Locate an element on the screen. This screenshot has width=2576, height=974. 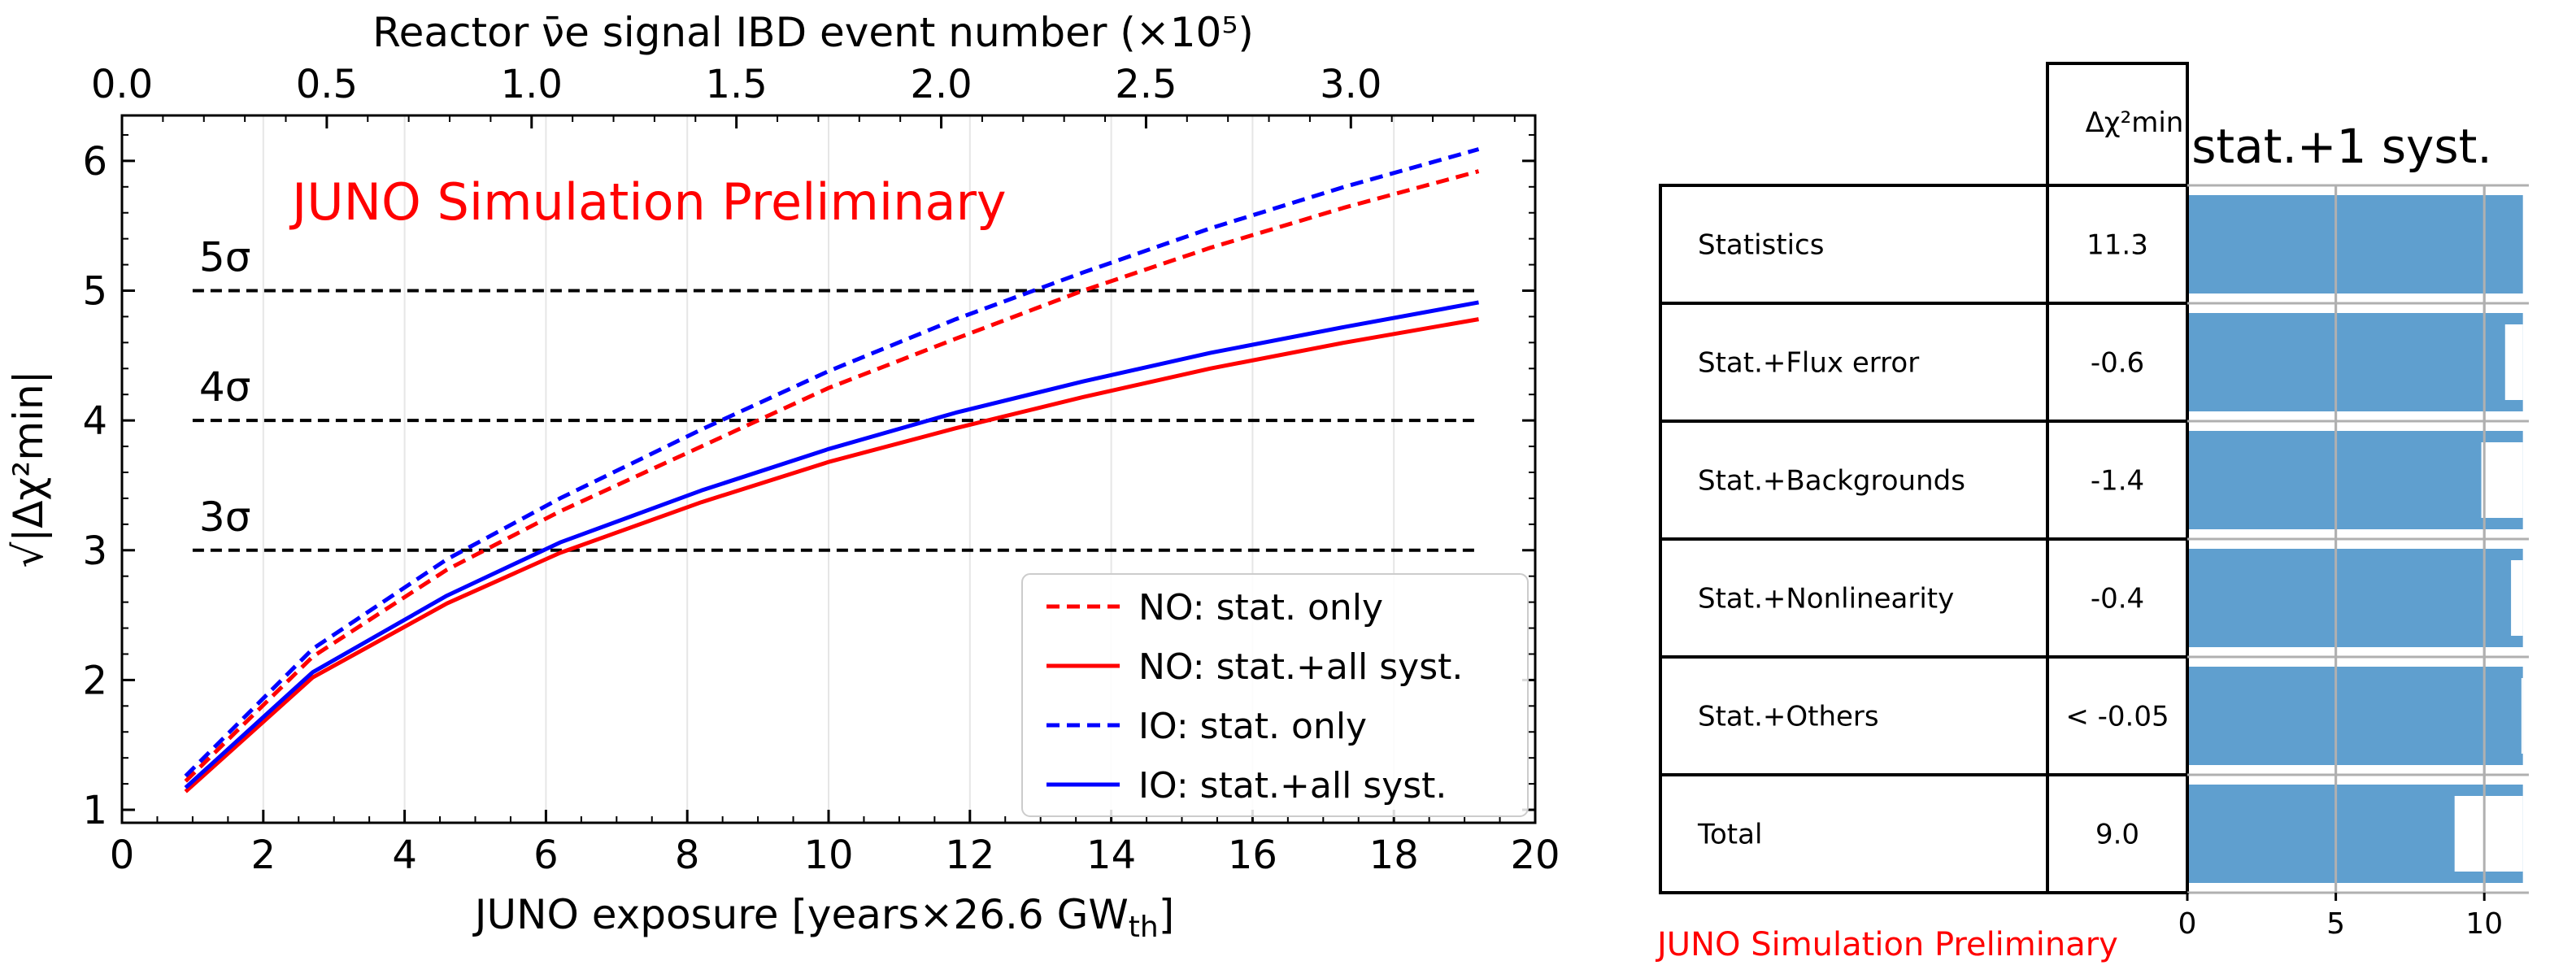
y-tick-label: 3 is located at coordinates (95, 551).